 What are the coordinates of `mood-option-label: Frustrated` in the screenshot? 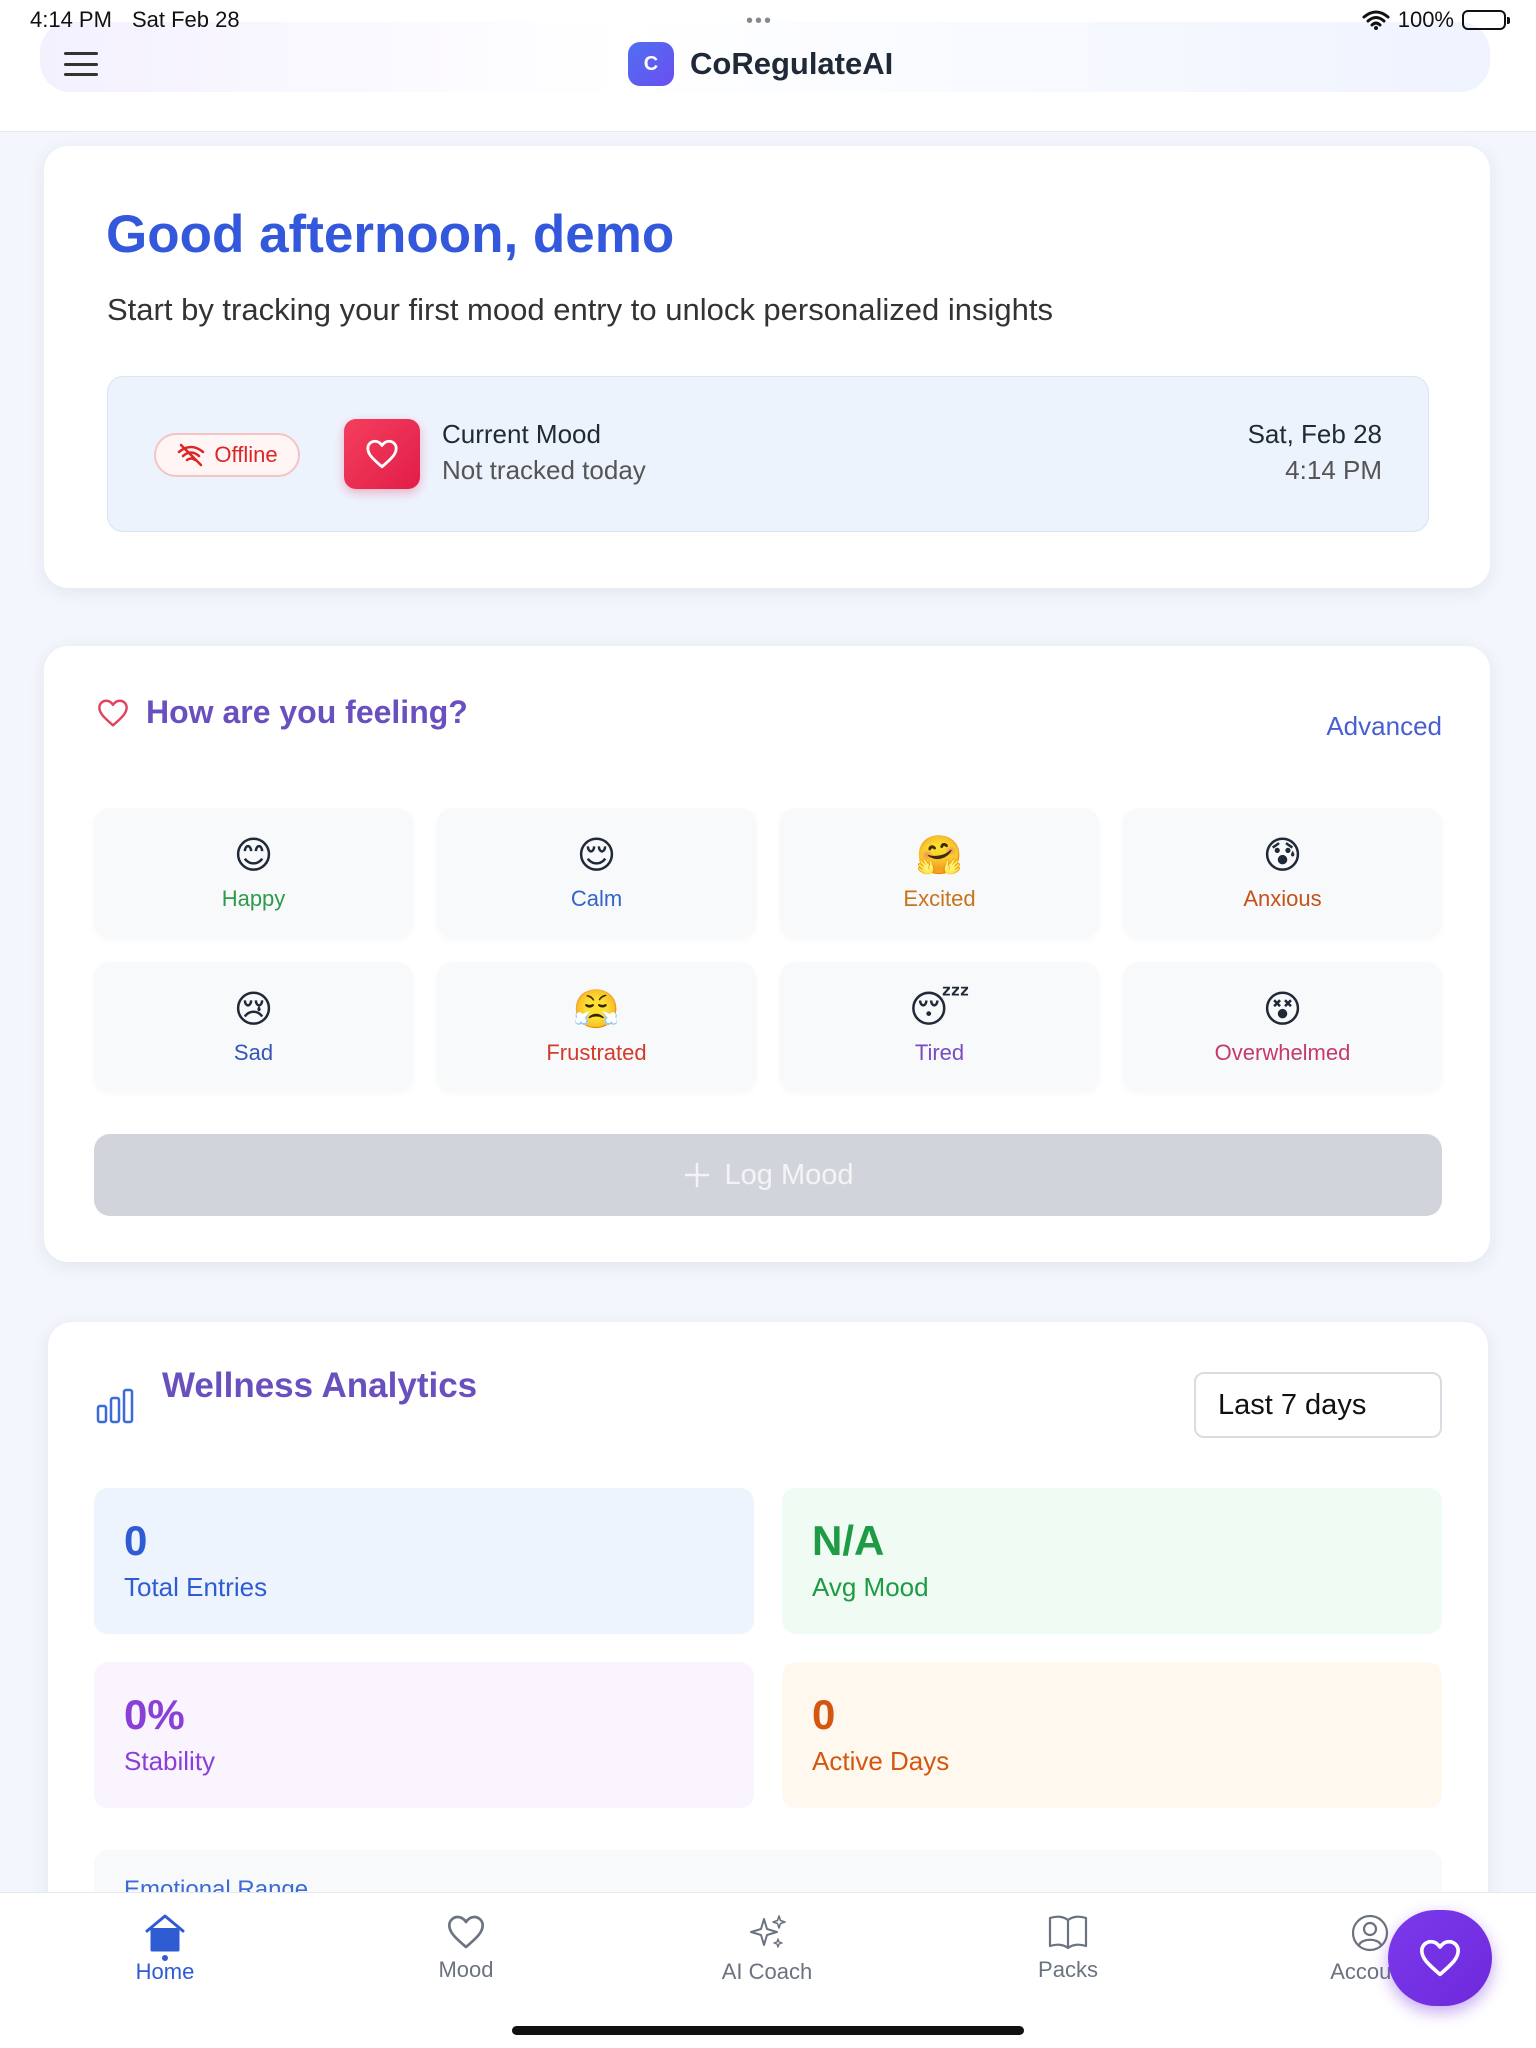 It's located at (596, 1052).